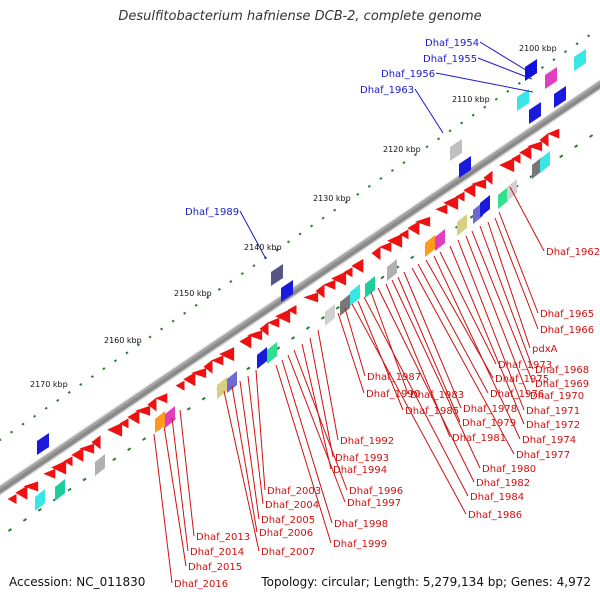 This screenshot has width=600, height=600. I want to click on forward-gene-label: Dhaf_1954, so click(452, 43).